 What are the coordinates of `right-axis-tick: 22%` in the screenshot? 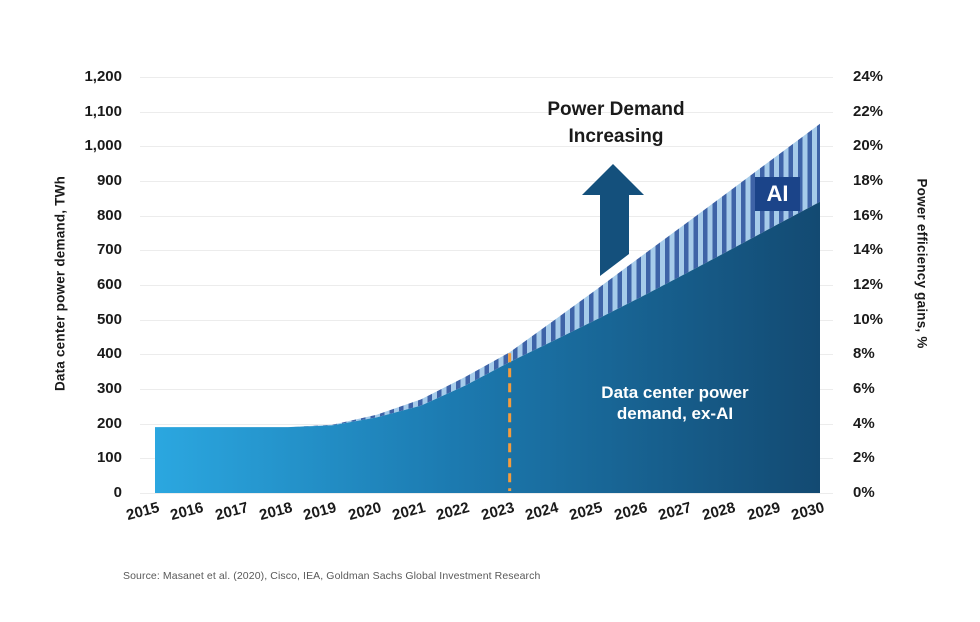 It's located at (868, 111).